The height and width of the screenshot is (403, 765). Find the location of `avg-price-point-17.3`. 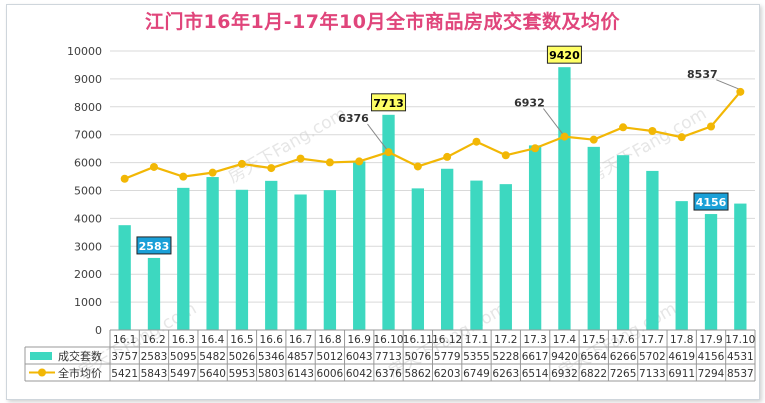

avg-price-point-17.3 is located at coordinates (535, 148).